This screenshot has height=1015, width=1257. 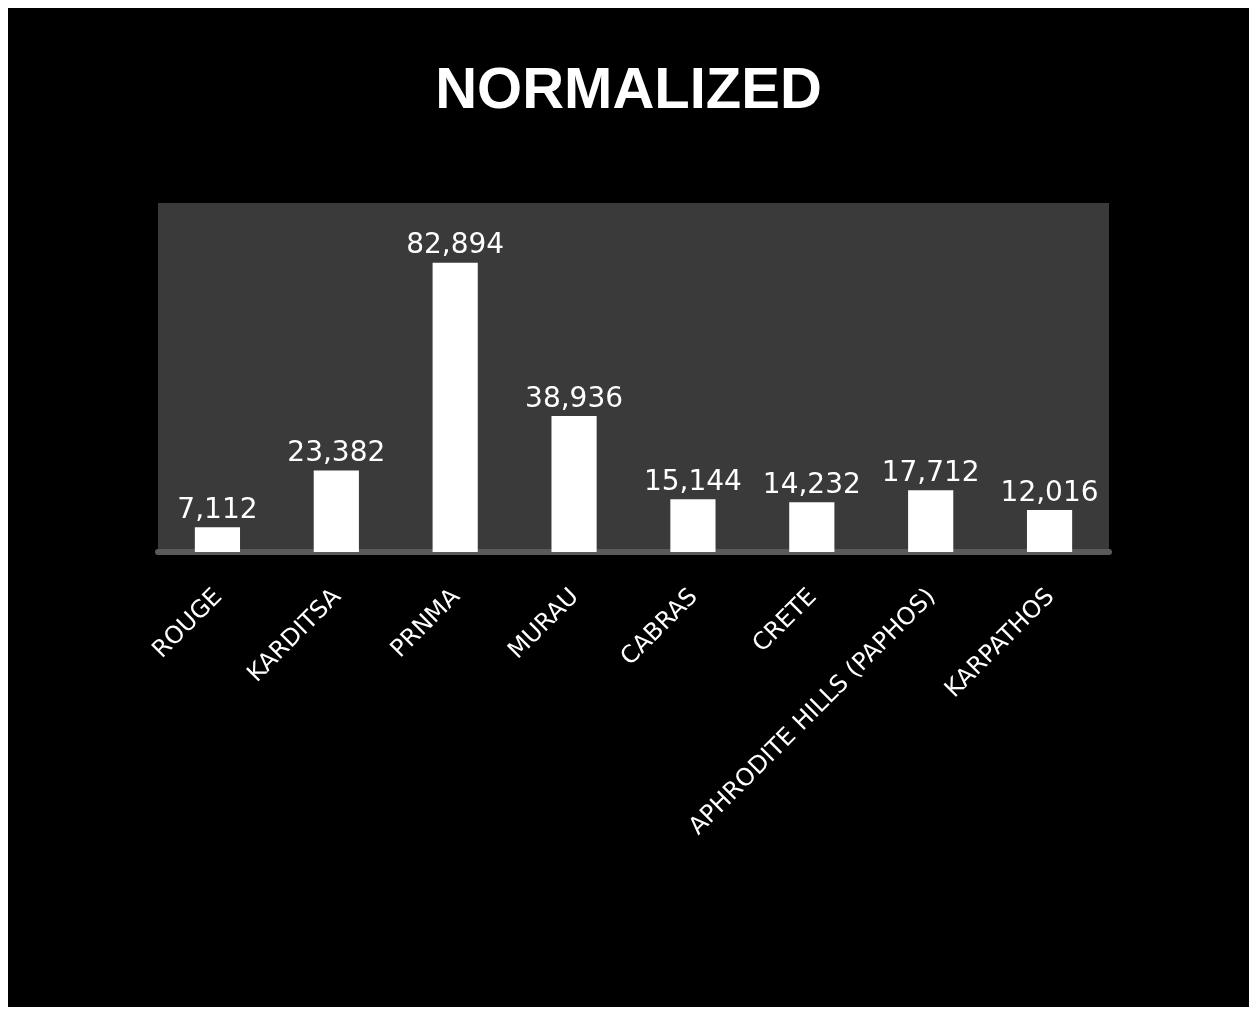 I want to click on chart-title: NORMALIZED, so click(x=628, y=87).